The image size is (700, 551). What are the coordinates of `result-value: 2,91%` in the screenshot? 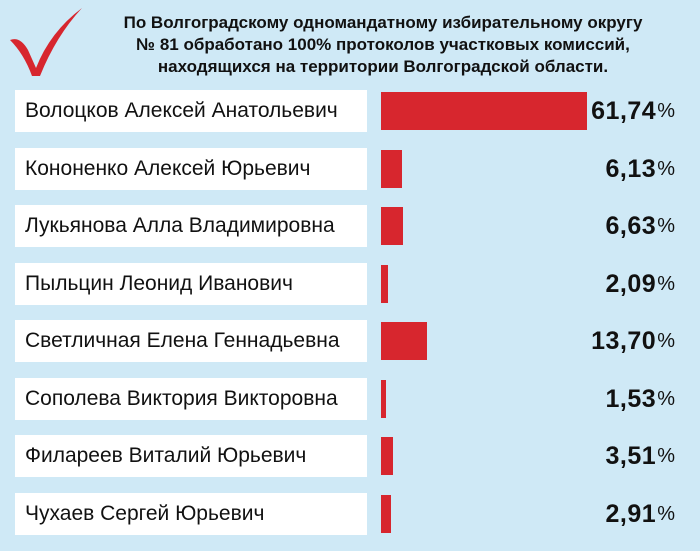 It's located at (640, 514).